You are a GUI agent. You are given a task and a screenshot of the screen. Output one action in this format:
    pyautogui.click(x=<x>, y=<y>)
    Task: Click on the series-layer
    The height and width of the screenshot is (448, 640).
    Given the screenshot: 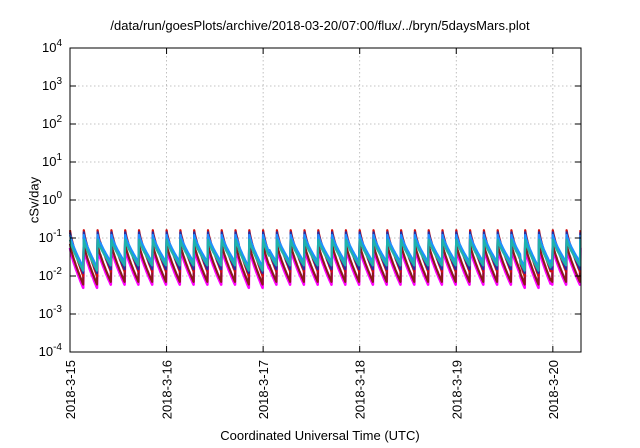 What is the action you would take?
    pyautogui.click(x=325, y=259)
    